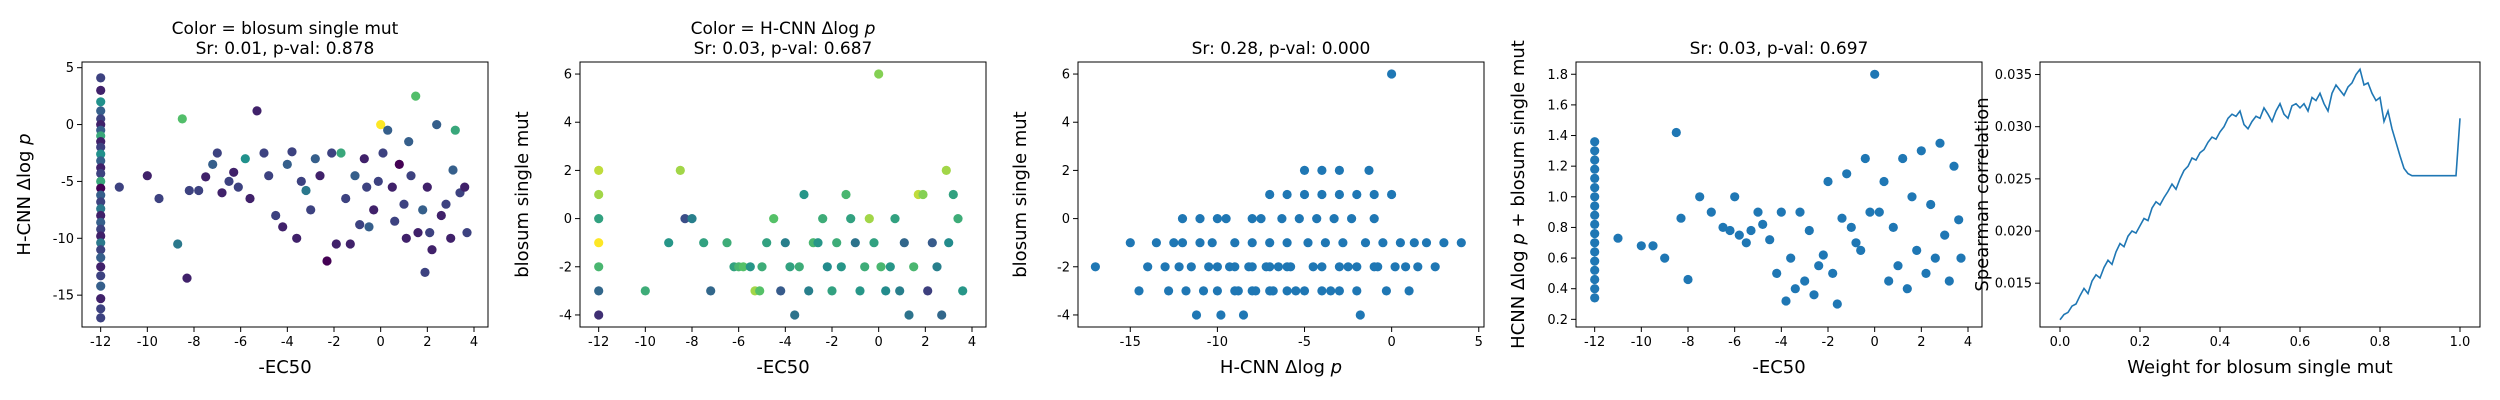  Describe the element at coordinates (284, 367) in the screenshot. I see `x-axis-label: -EC50` at that location.